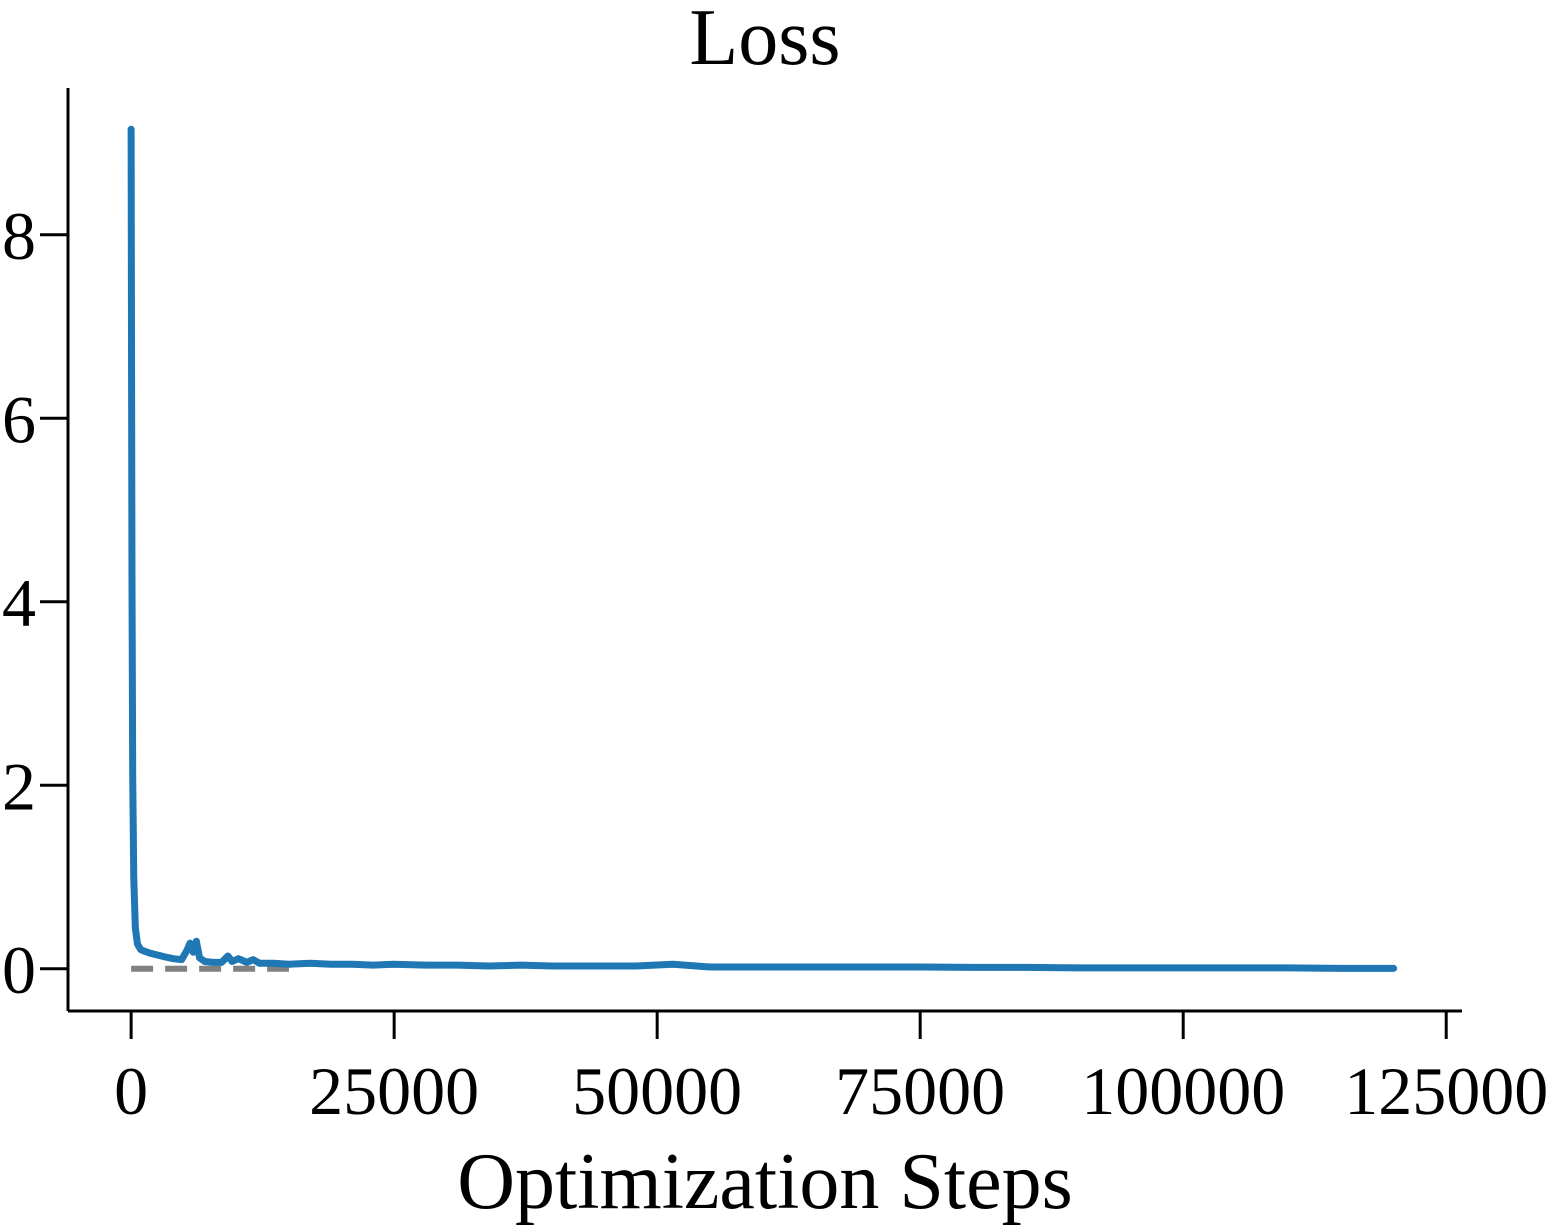  Describe the element at coordinates (657, 1091) in the screenshot. I see `x-tick-label: 50000` at that location.